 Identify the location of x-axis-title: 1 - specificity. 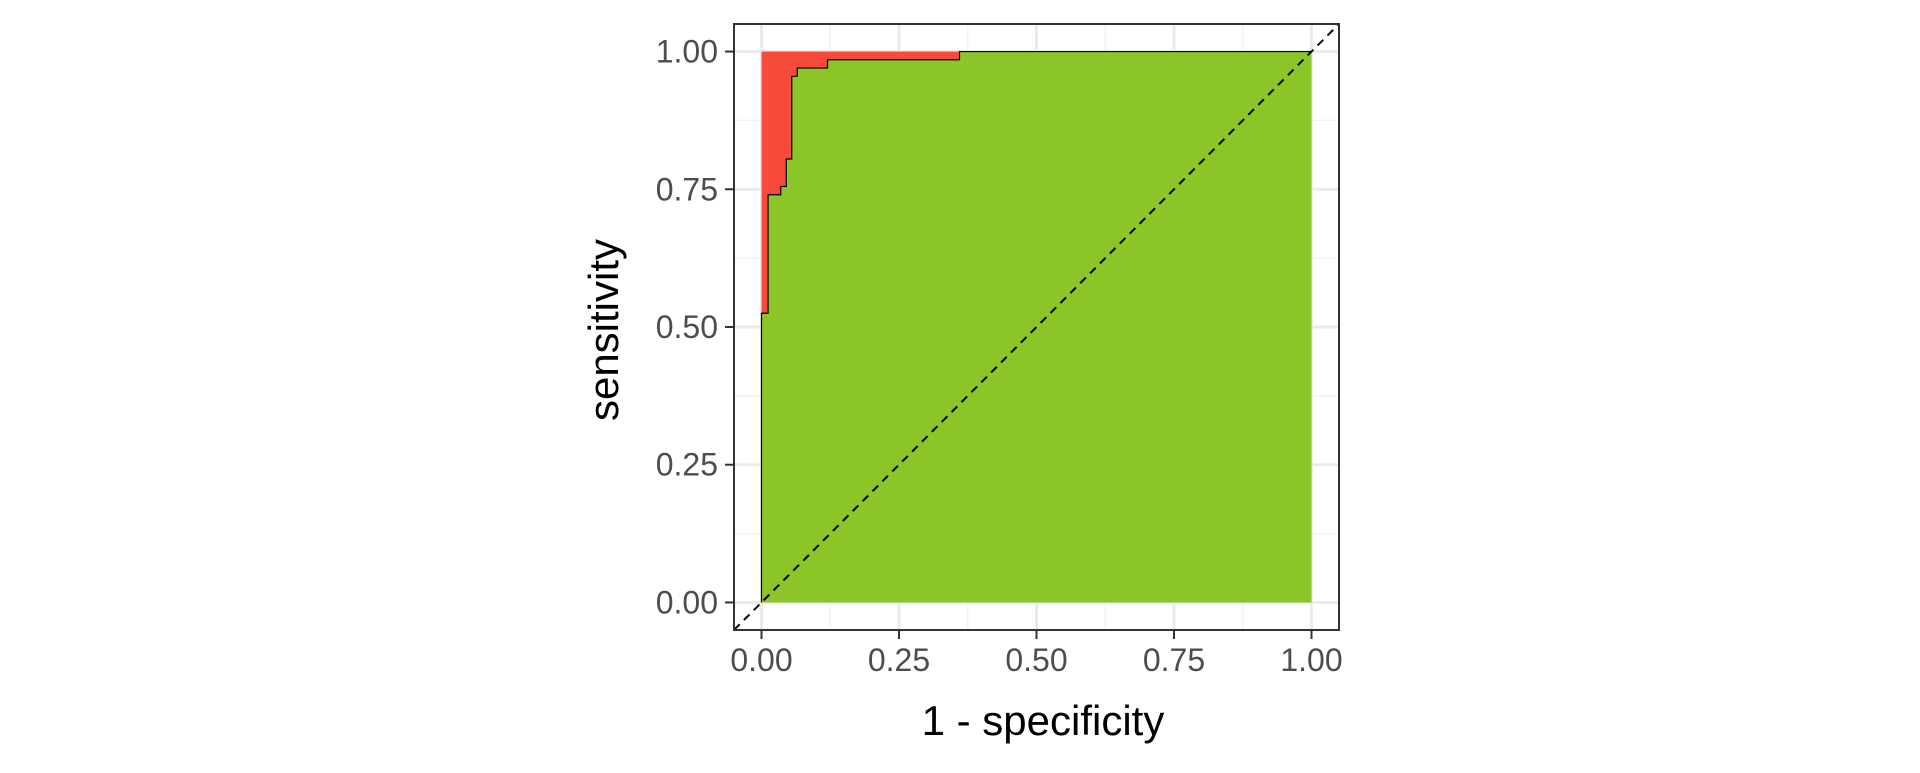
(1043, 720).